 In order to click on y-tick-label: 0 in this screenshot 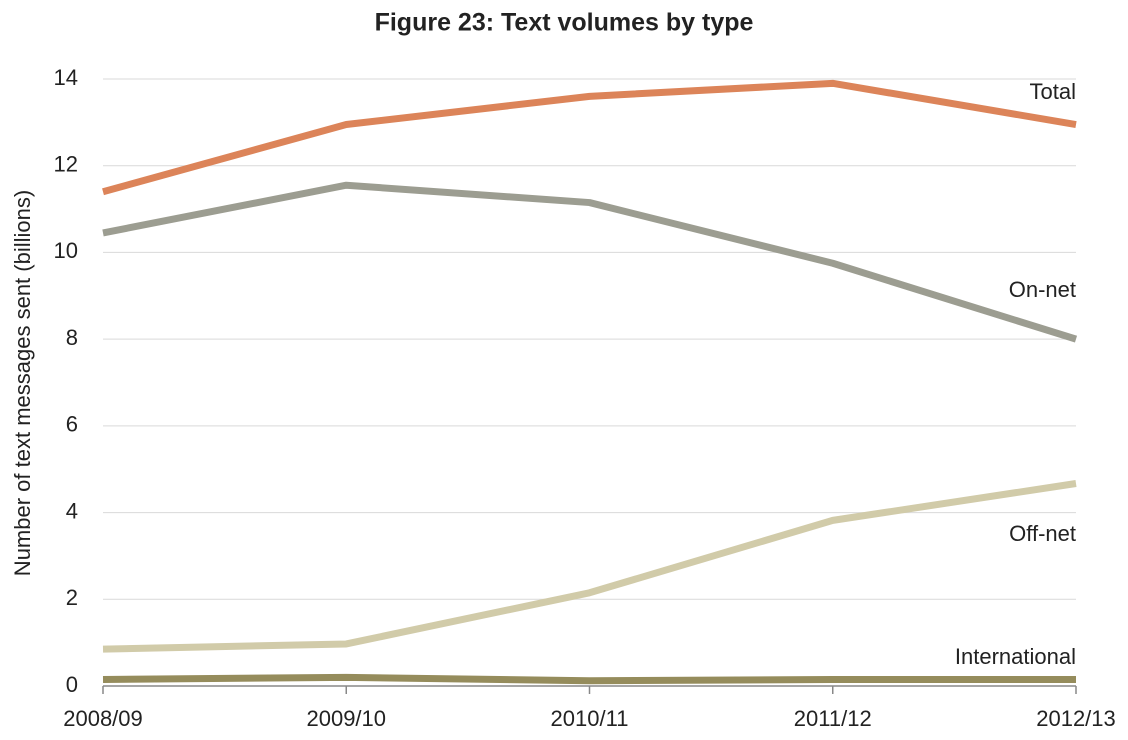, I will do `click(72, 684)`.